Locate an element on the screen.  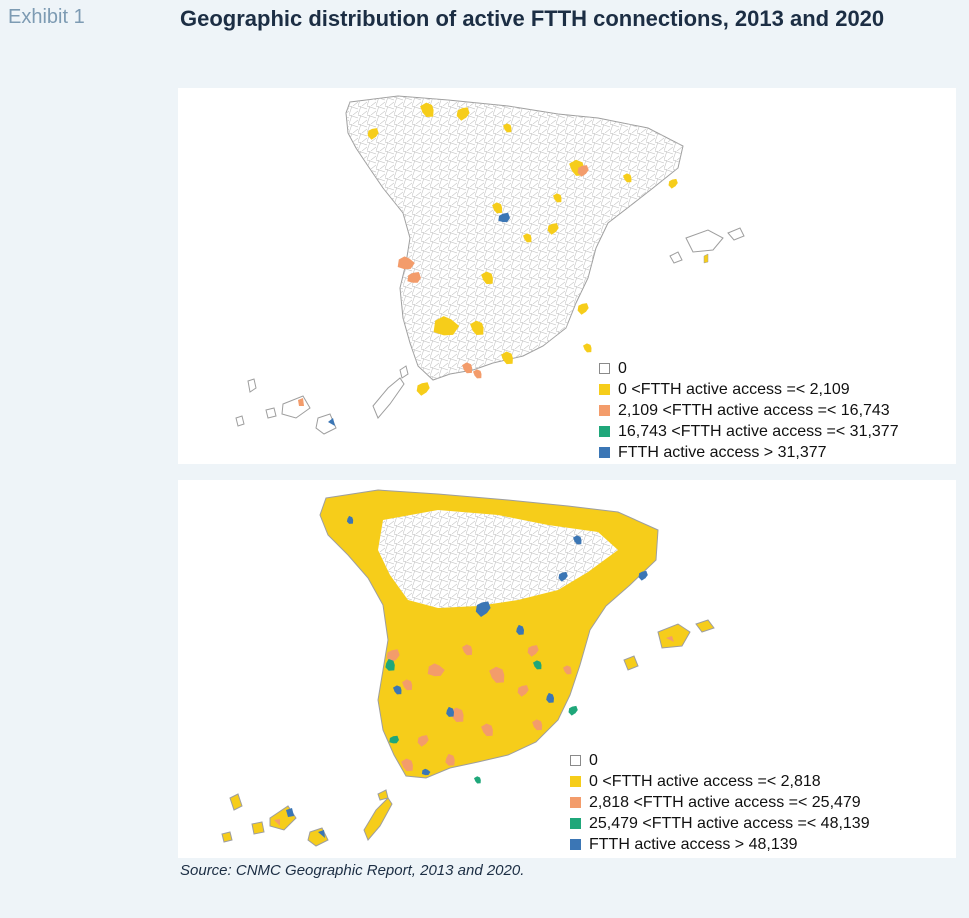
legend-item: 2,109 <FTTH active access =< 16,743 is located at coordinates (749, 410).